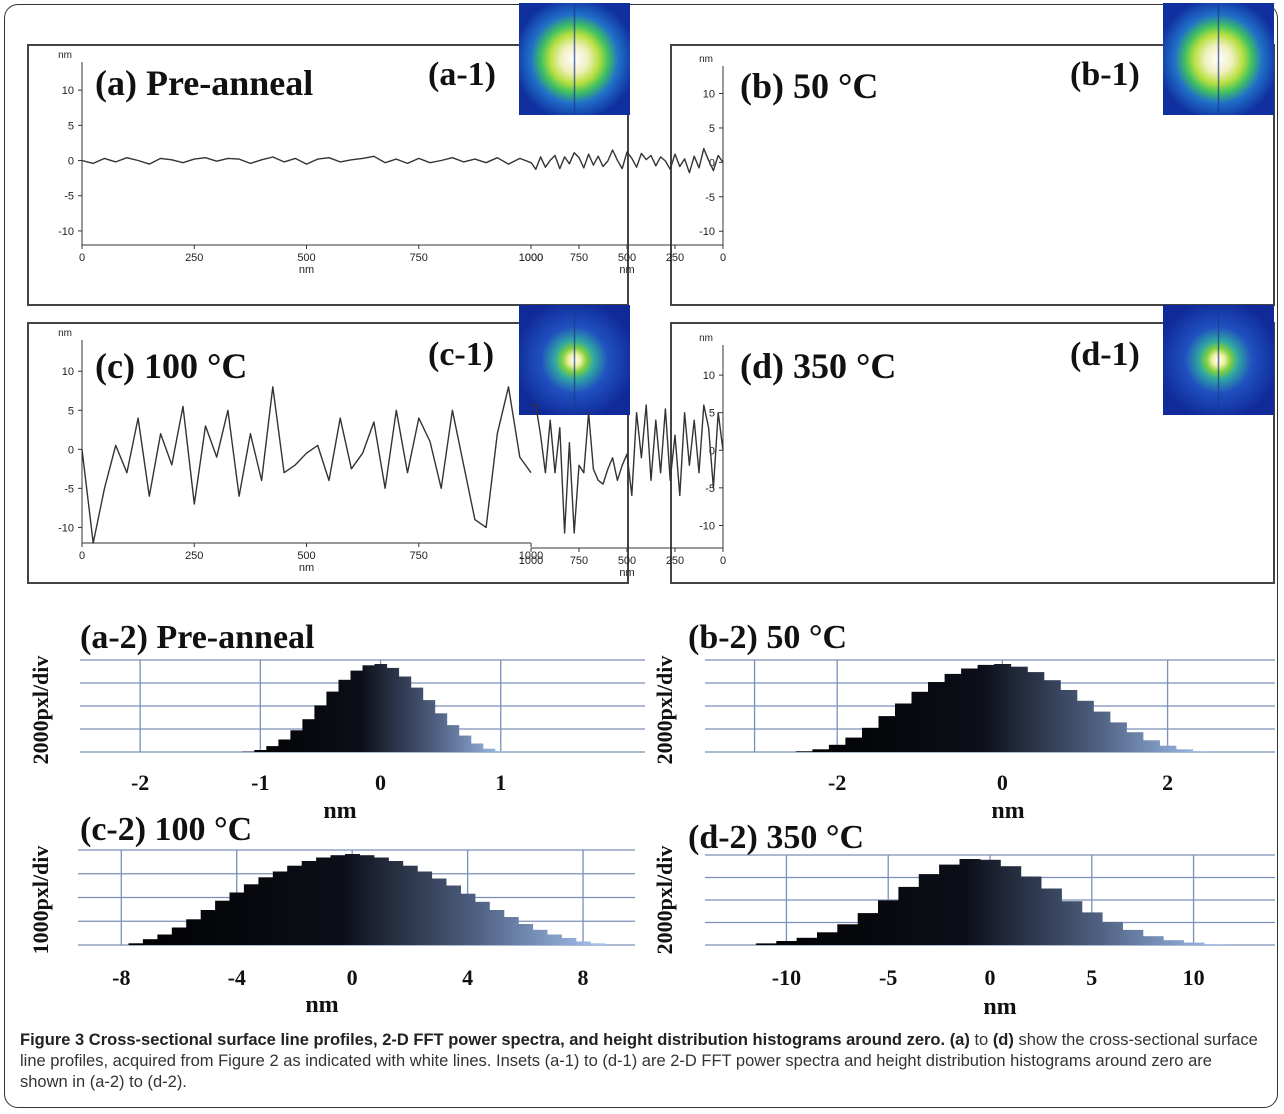  I want to click on histogram-b2: -2 0 2 nm (b-2) 50 °C 2000pxl/div, so click(963, 721).